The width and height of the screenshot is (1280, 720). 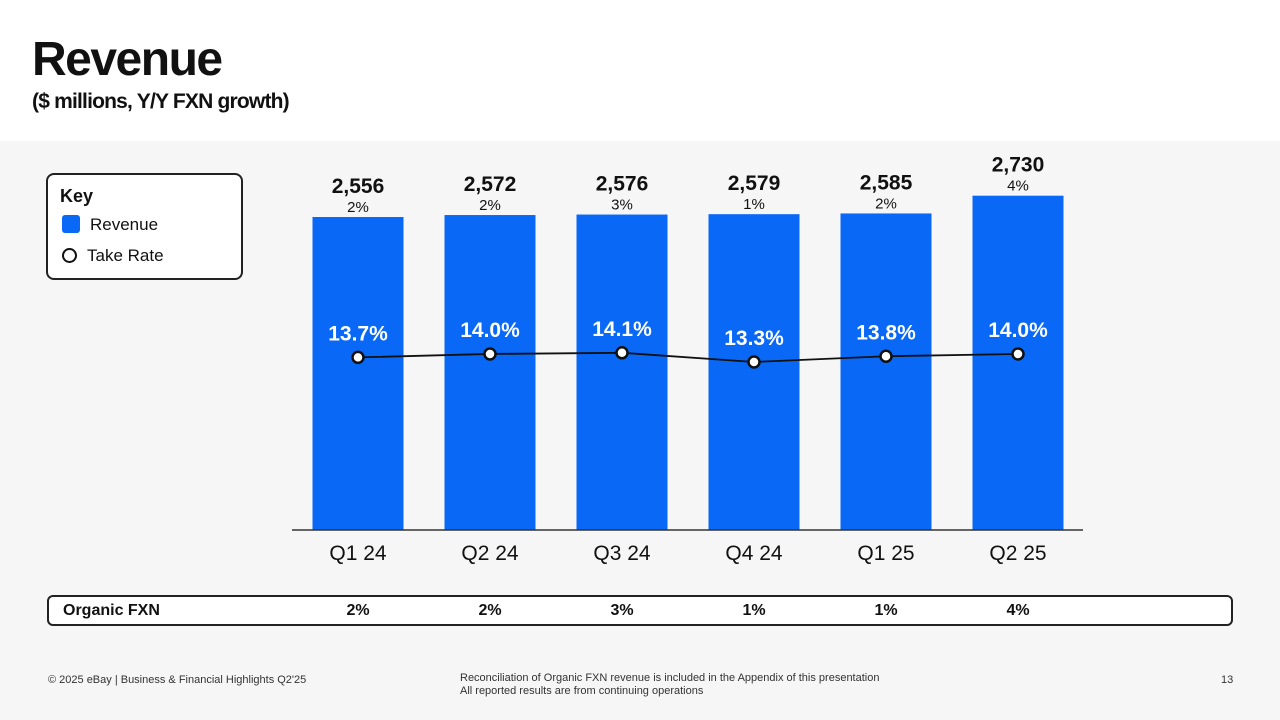 What do you see at coordinates (1018, 610) in the screenshot?
I see `organic-fxn-value: 4%` at bounding box center [1018, 610].